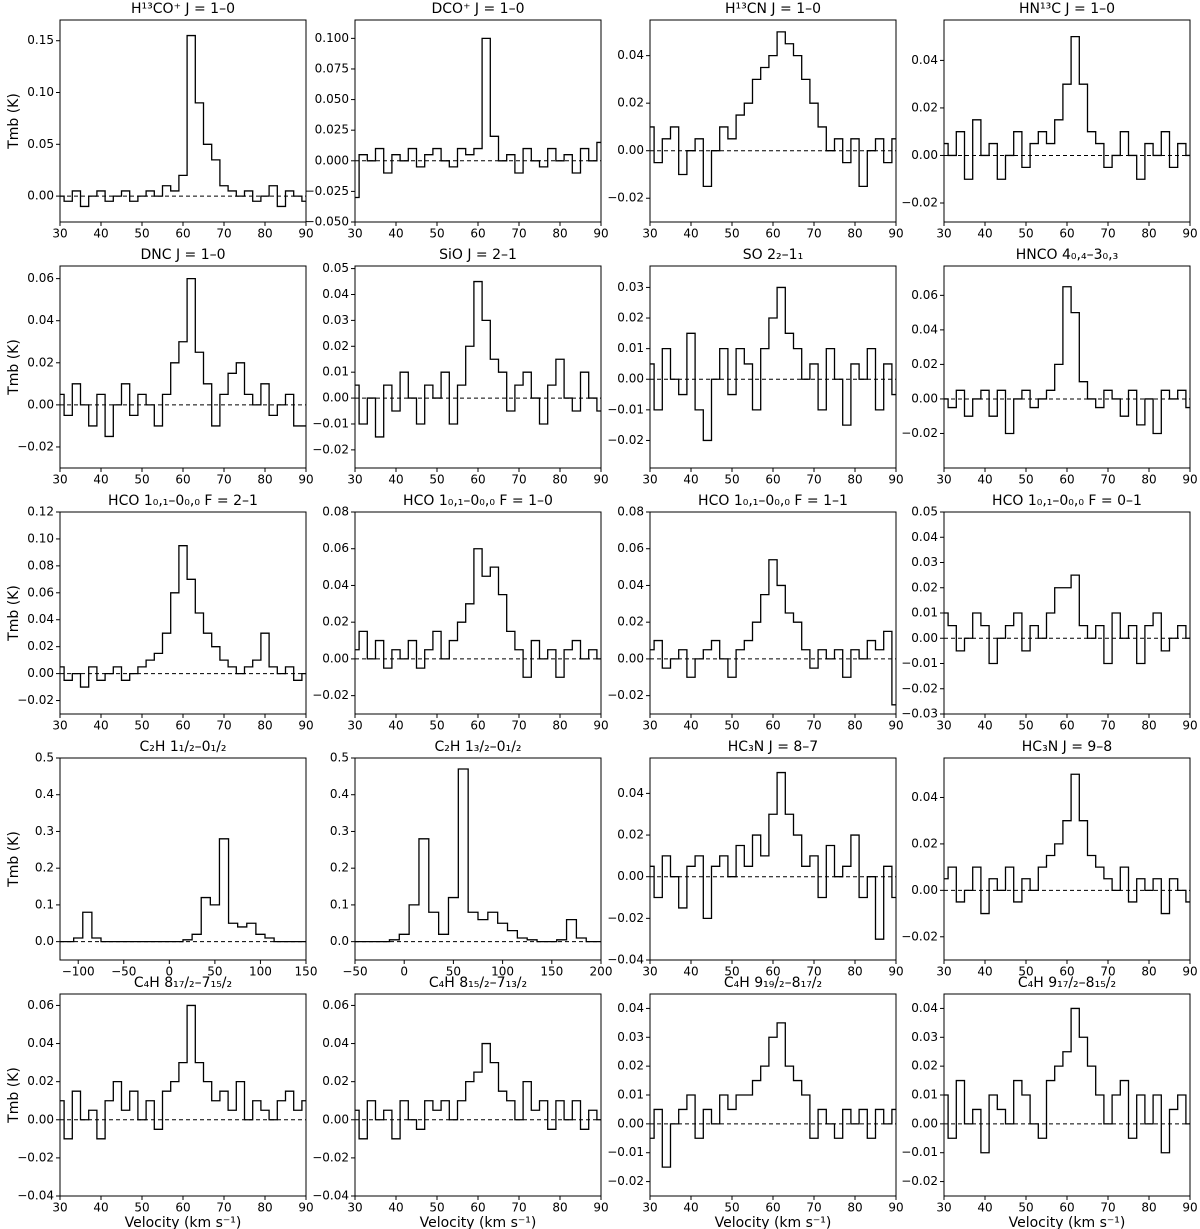  I want to click on x-tick-label: −100, so click(78, 972).